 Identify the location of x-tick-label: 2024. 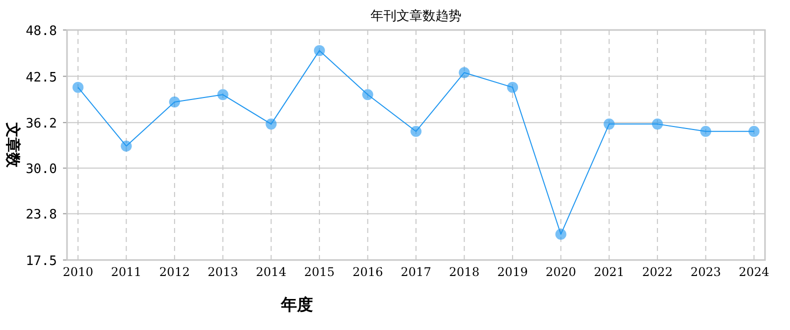
(754, 272).